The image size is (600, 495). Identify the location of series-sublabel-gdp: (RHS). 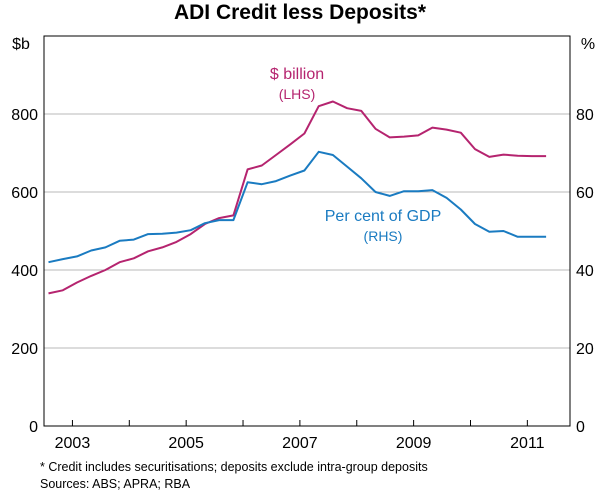
(383, 236).